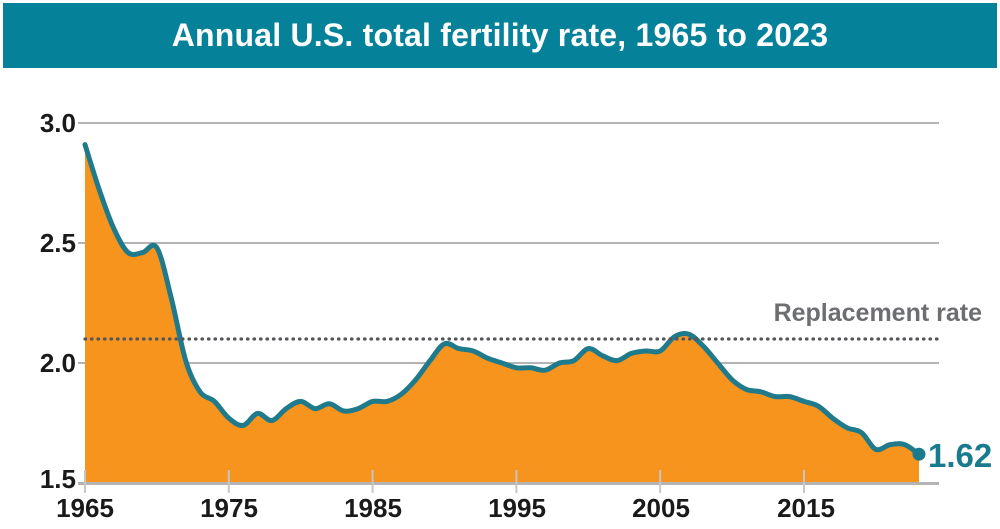  What do you see at coordinates (229, 508) in the screenshot?
I see `x-tick-label-1975: 1975` at bounding box center [229, 508].